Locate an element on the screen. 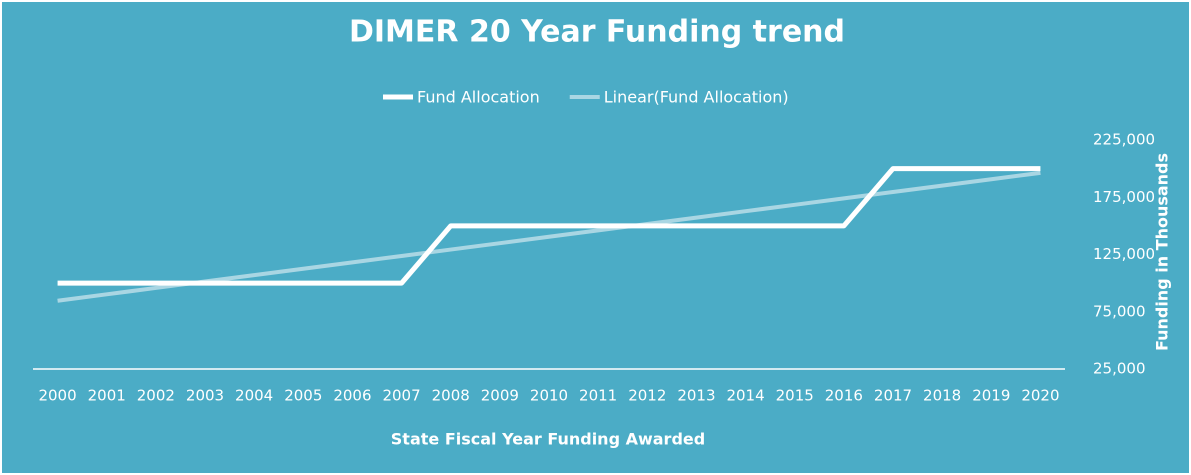  x-tick-label: 2002 is located at coordinates (156, 396).